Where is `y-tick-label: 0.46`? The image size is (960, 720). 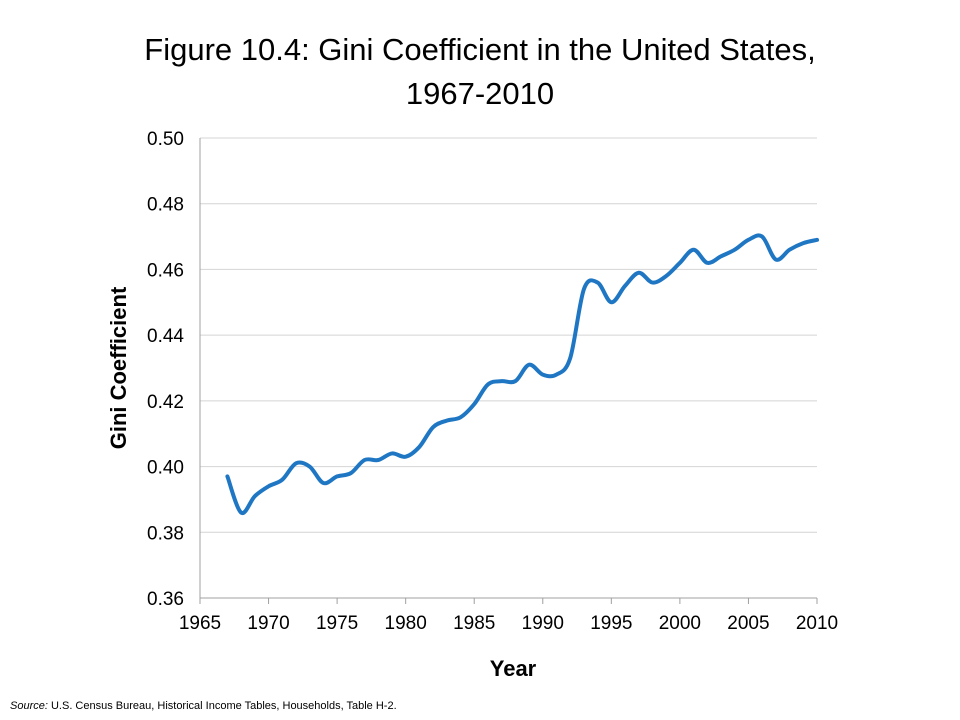
y-tick-label: 0.46 is located at coordinates (165, 270).